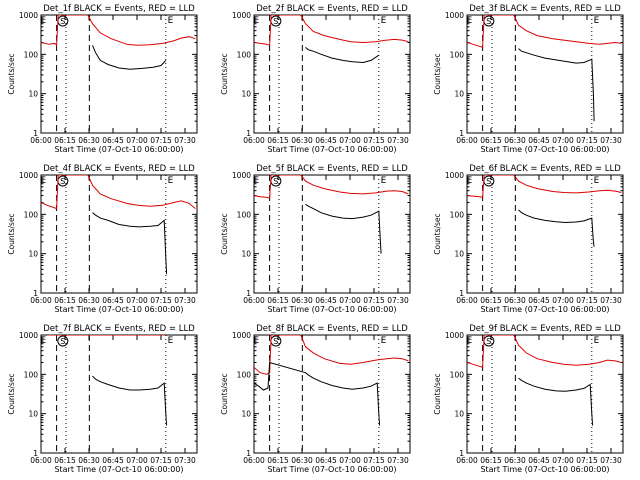 Image resolution: width=640 pixels, height=480 pixels. I want to click on panel-title: Det_4f BLACK = Events, RED = LLD, so click(119, 169).